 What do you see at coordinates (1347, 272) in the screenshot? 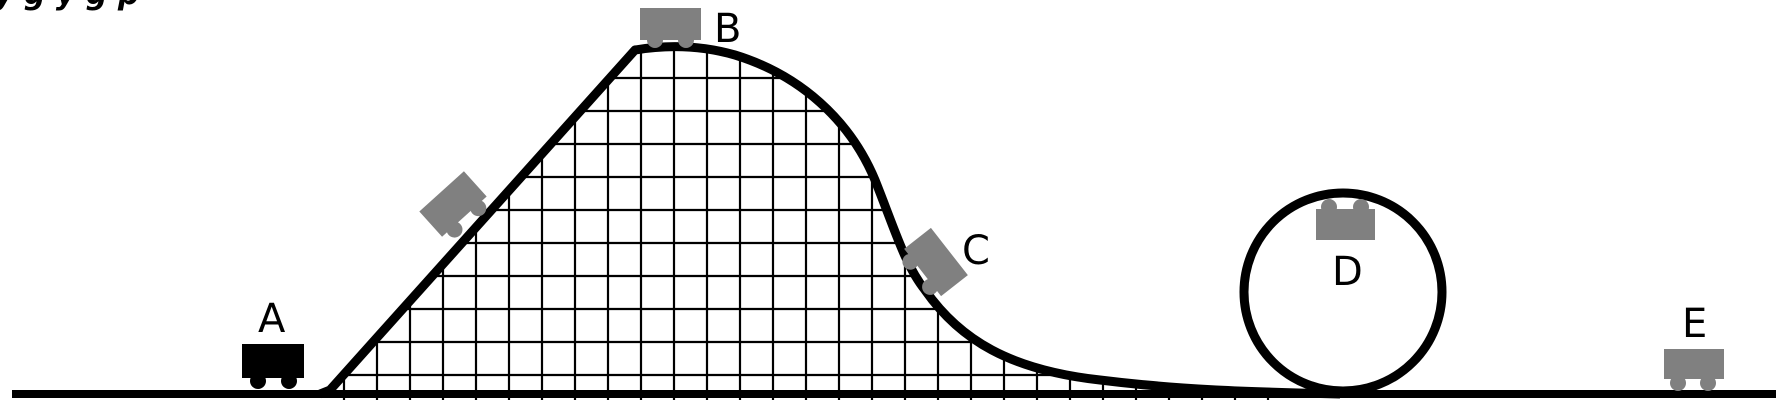
I see `label-d: D` at bounding box center [1347, 272].